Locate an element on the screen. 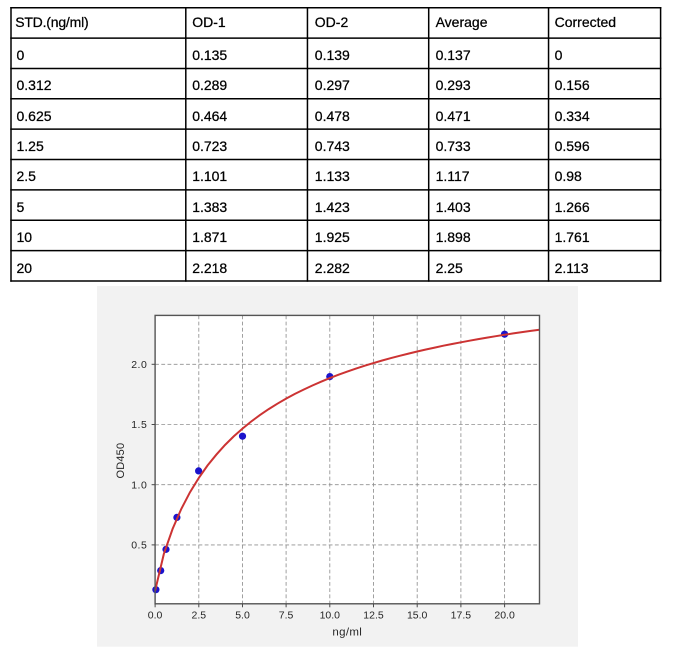 The height and width of the screenshot is (664, 692). svg-text: 0.5 is located at coordinates (139, 546).